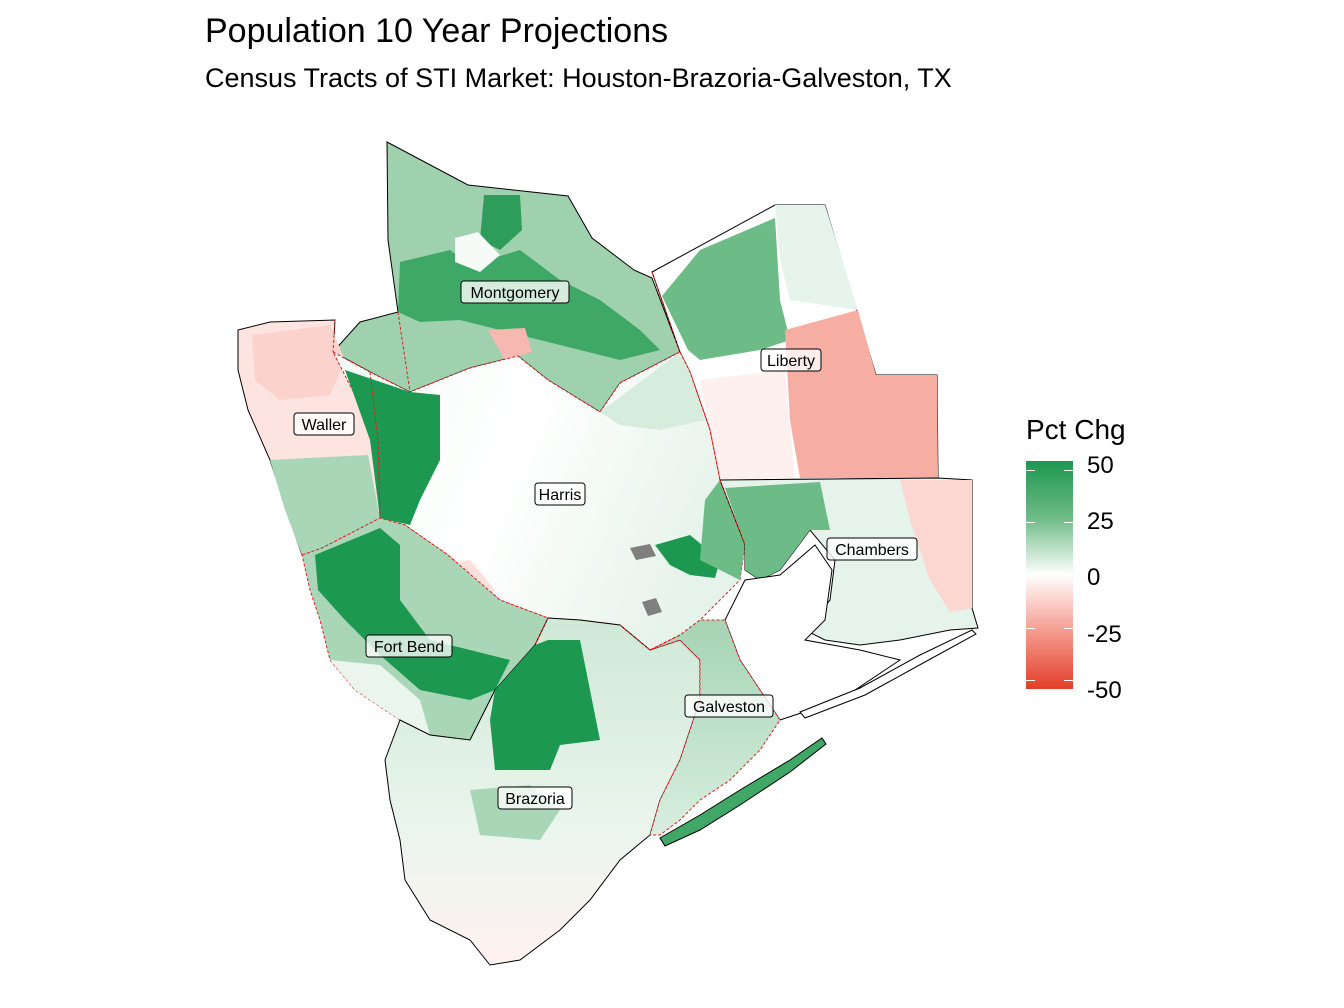 Image resolution: width=1344 pixels, height=1008 pixels. I want to click on county-label-liberty: Liberty, so click(791, 360).